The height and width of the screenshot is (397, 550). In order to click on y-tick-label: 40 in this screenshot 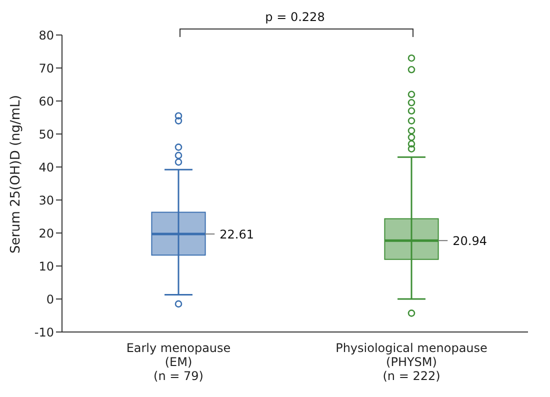, I will do `click(46, 167)`.